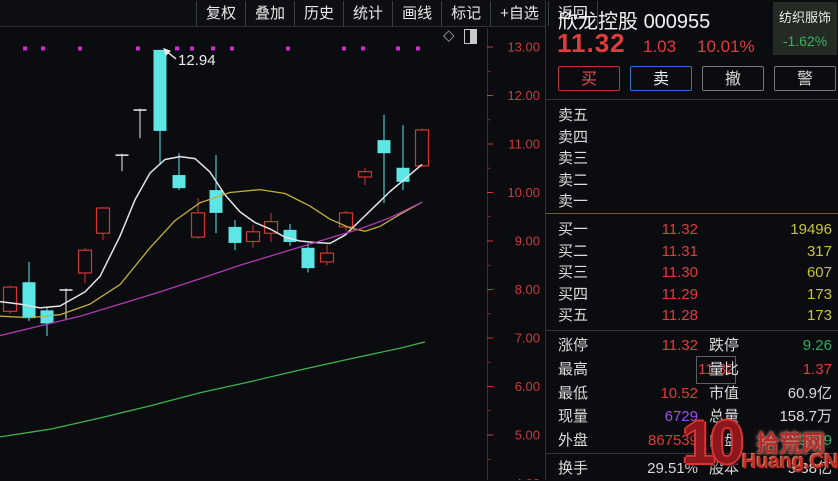 This screenshot has height=481, width=838. Describe the element at coordinates (573, 115) in the screenshot. I see `ask-level-label: 卖五` at that location.